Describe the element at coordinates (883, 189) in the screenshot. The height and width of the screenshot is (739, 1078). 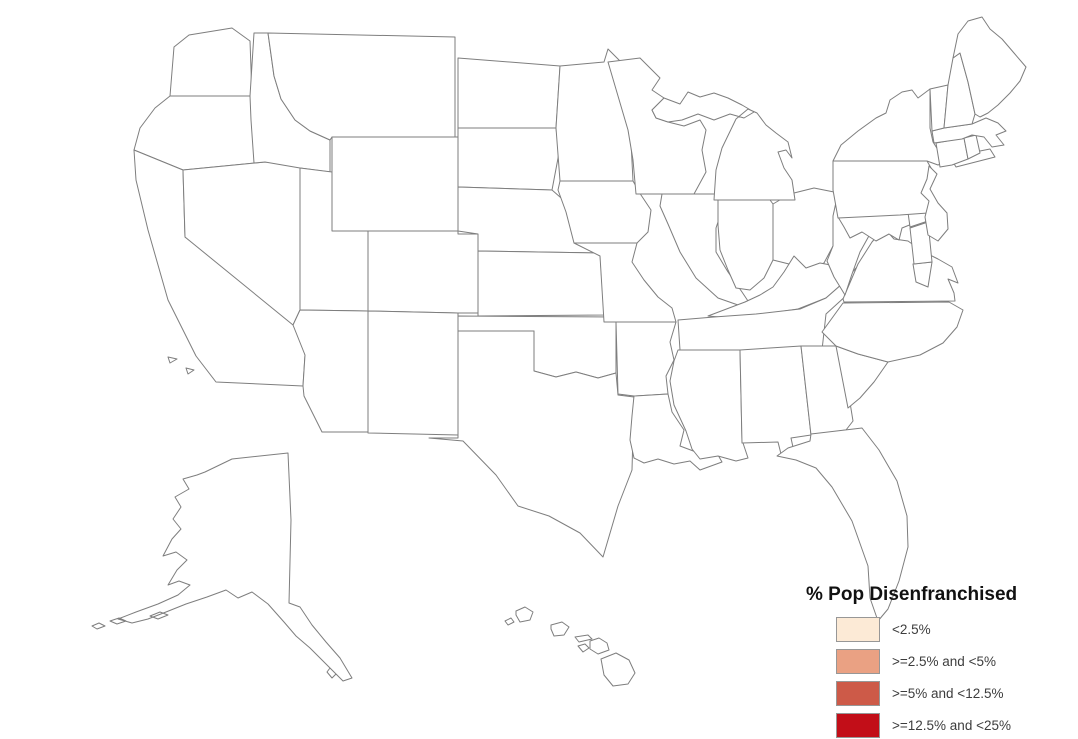
I see `state-pennsylvania` at that location.